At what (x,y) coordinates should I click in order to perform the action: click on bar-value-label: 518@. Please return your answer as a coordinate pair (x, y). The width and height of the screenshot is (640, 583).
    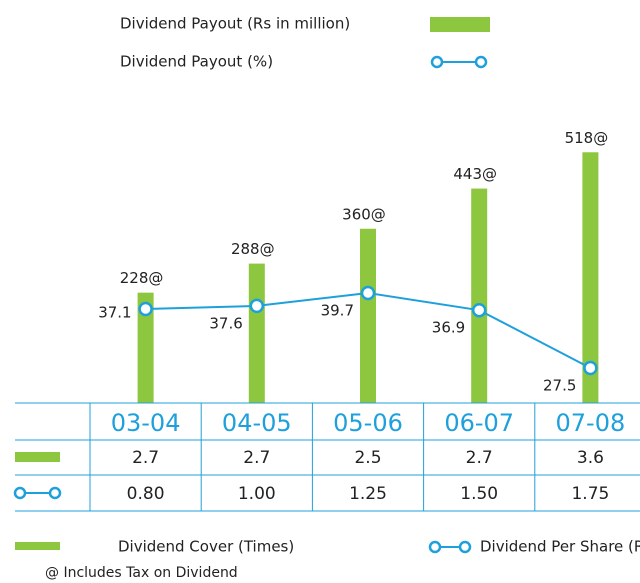
    Looking at the image, I should click on (587, 138).